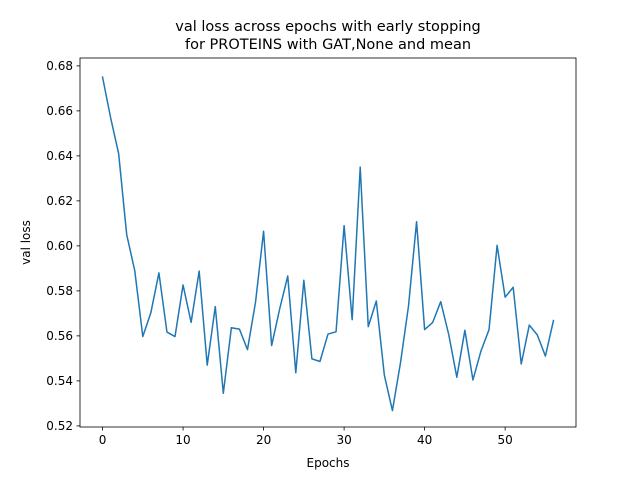 Image resolution: width=640 pixels, height=480 pixels. Describe the element at coordinates (328, 45) in the screenshot. I see `chart-title-line-2: for PROTEINS with GAT,None and mean` at that location.